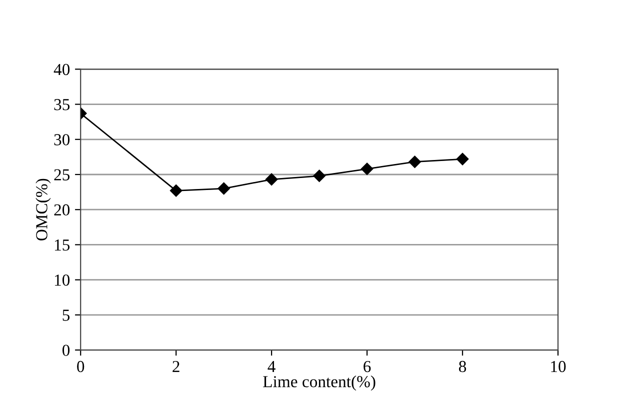  What do you see at coordinates (43, 209) in the screenshot?
I see `y-axis-title: OMC(%)` at bounding box center [43, 209].